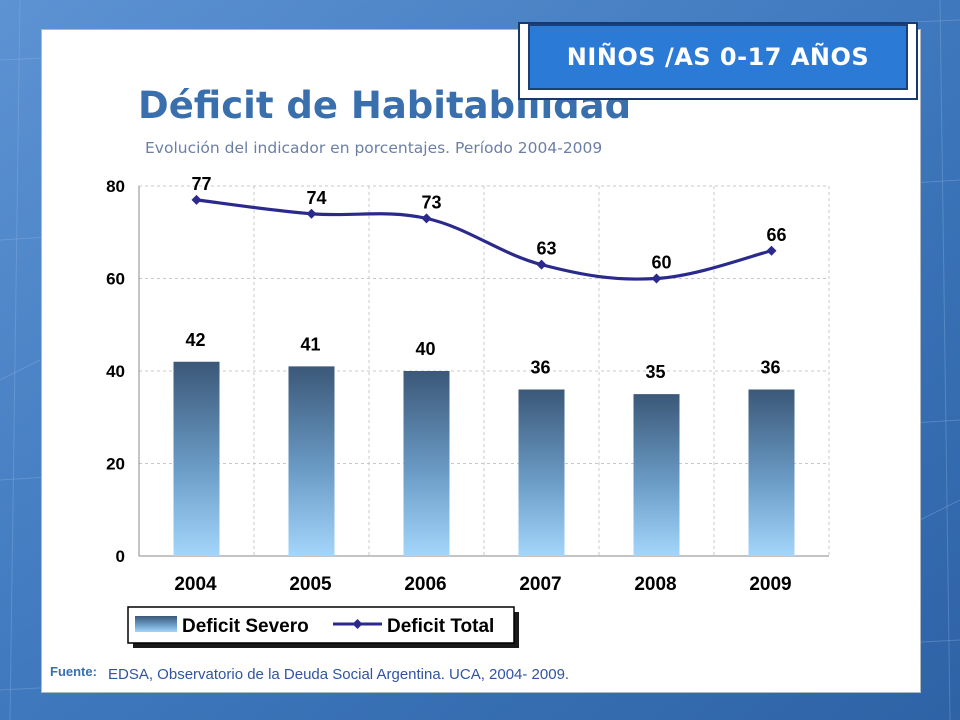  I want to click on line-data-label: 73, so click(431, 202).